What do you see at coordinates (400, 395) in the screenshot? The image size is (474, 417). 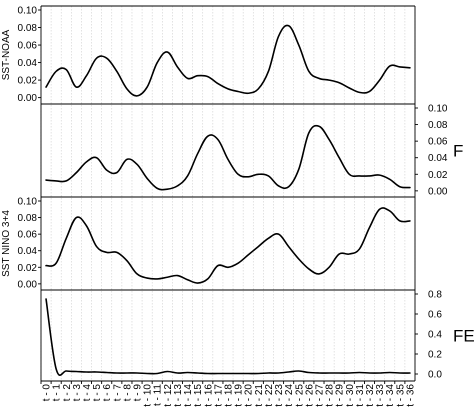 I see `x-tick-label: t - 35` at bounding box center [400, 395].